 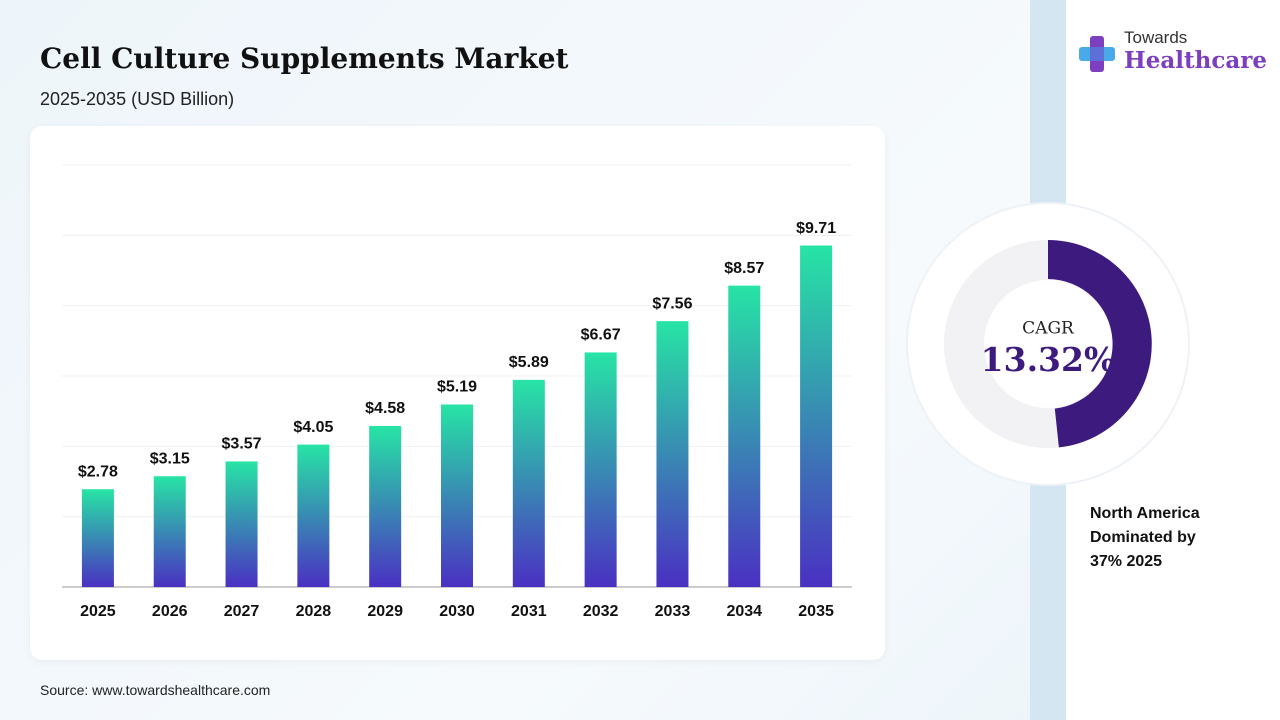 I want to click on note: North America Dominated by 37% 2025, so click(x=1145, y=538).